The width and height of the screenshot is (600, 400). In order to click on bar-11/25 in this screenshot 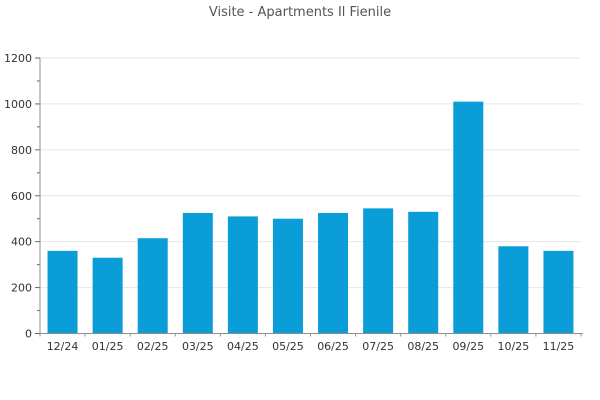, I will do `click(558, 292)`.